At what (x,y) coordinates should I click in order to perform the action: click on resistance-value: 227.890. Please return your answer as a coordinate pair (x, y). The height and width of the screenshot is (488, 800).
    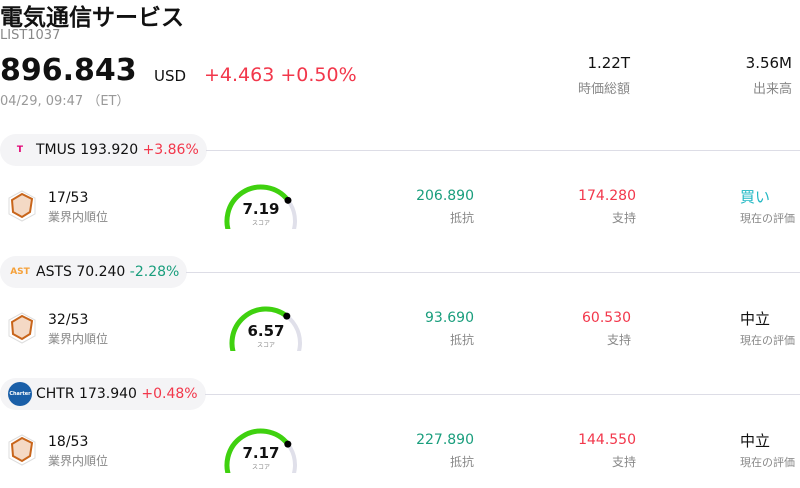
    Looking at the image, I should click on (445, 440).